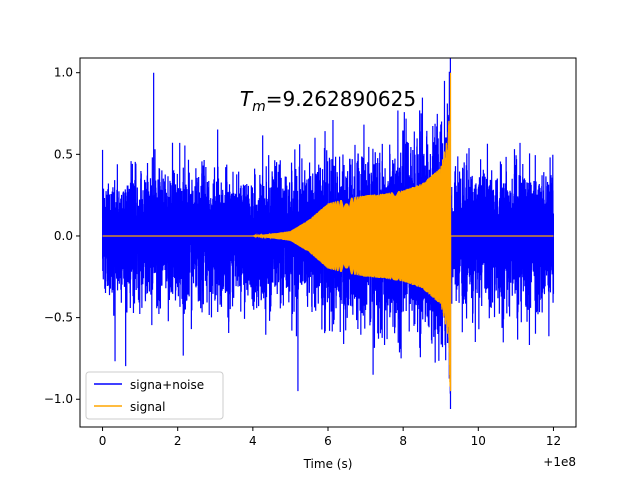  What do you see at coordinates (328, 441) in the screenshot?
I see `x-tick-label: 6` at bounding box center [328, 441].